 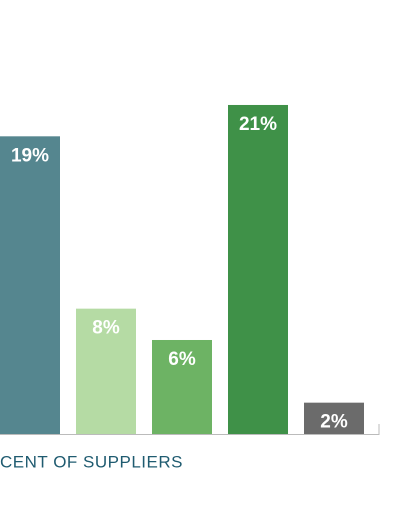 I want to click on value-label: 2%, so click(x=334, y=422).